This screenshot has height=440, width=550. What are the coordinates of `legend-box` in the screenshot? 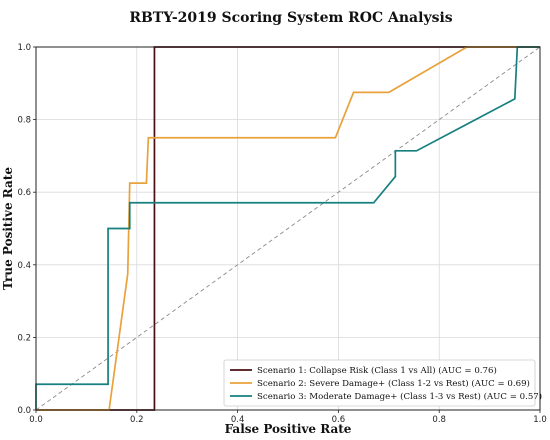 It's located at (379, 383).